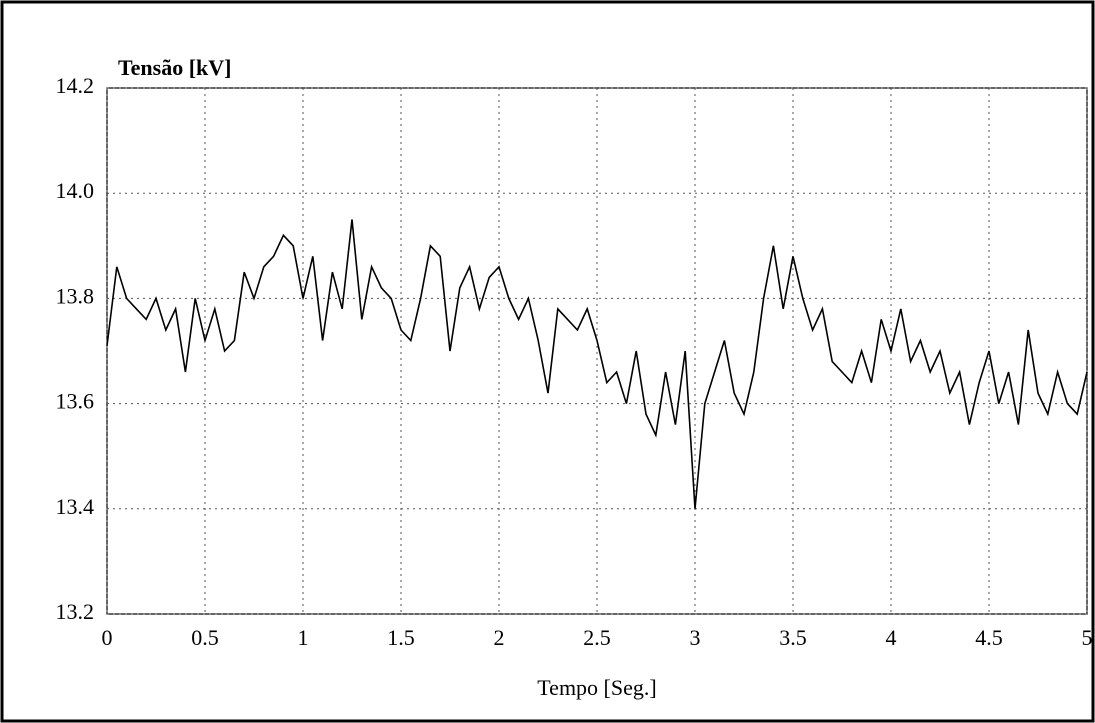 This screenshot has width=1095, height=723. I want to click on y-tick-label: 13.6, so click(75, 401).